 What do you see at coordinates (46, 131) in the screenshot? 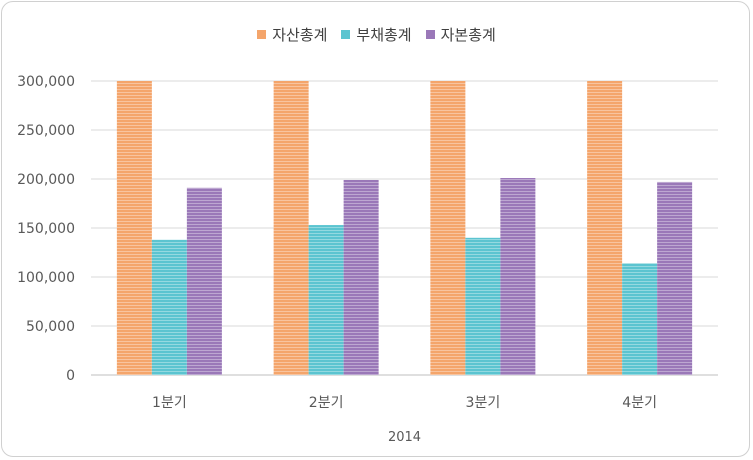
I see `y-tick-label: 250,000` at bounding box center [46, 131].